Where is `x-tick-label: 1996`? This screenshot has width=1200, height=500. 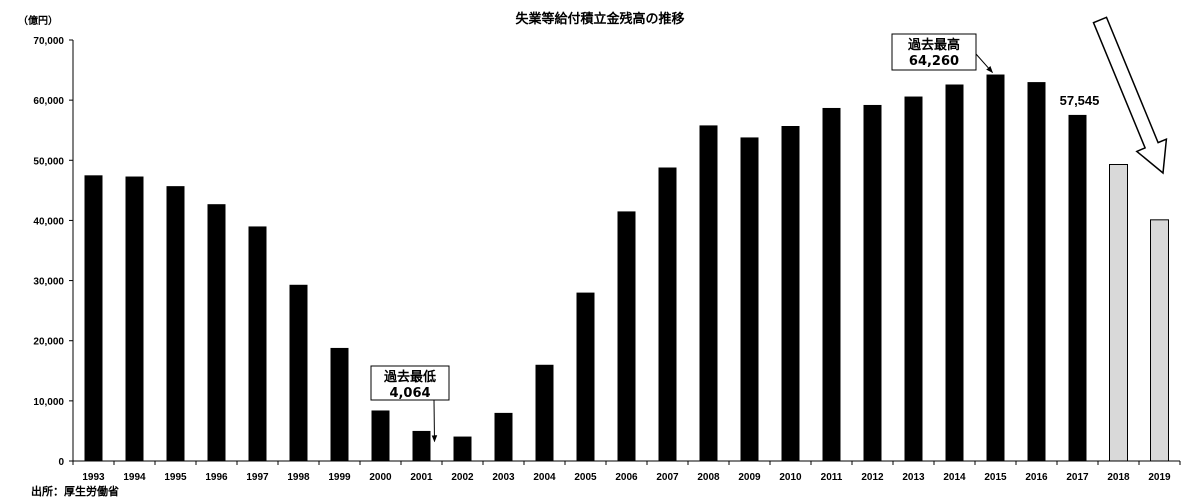 x-tick-label: 1996 is located at coordinates (216, 477).